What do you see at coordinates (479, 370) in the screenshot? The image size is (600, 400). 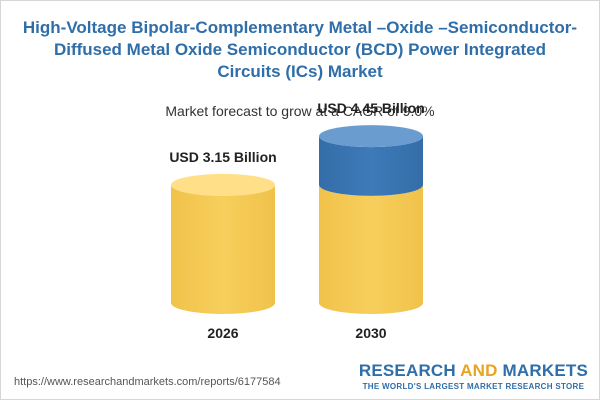 I see `logo-word-and: AND` at bounding box center [479, 370].